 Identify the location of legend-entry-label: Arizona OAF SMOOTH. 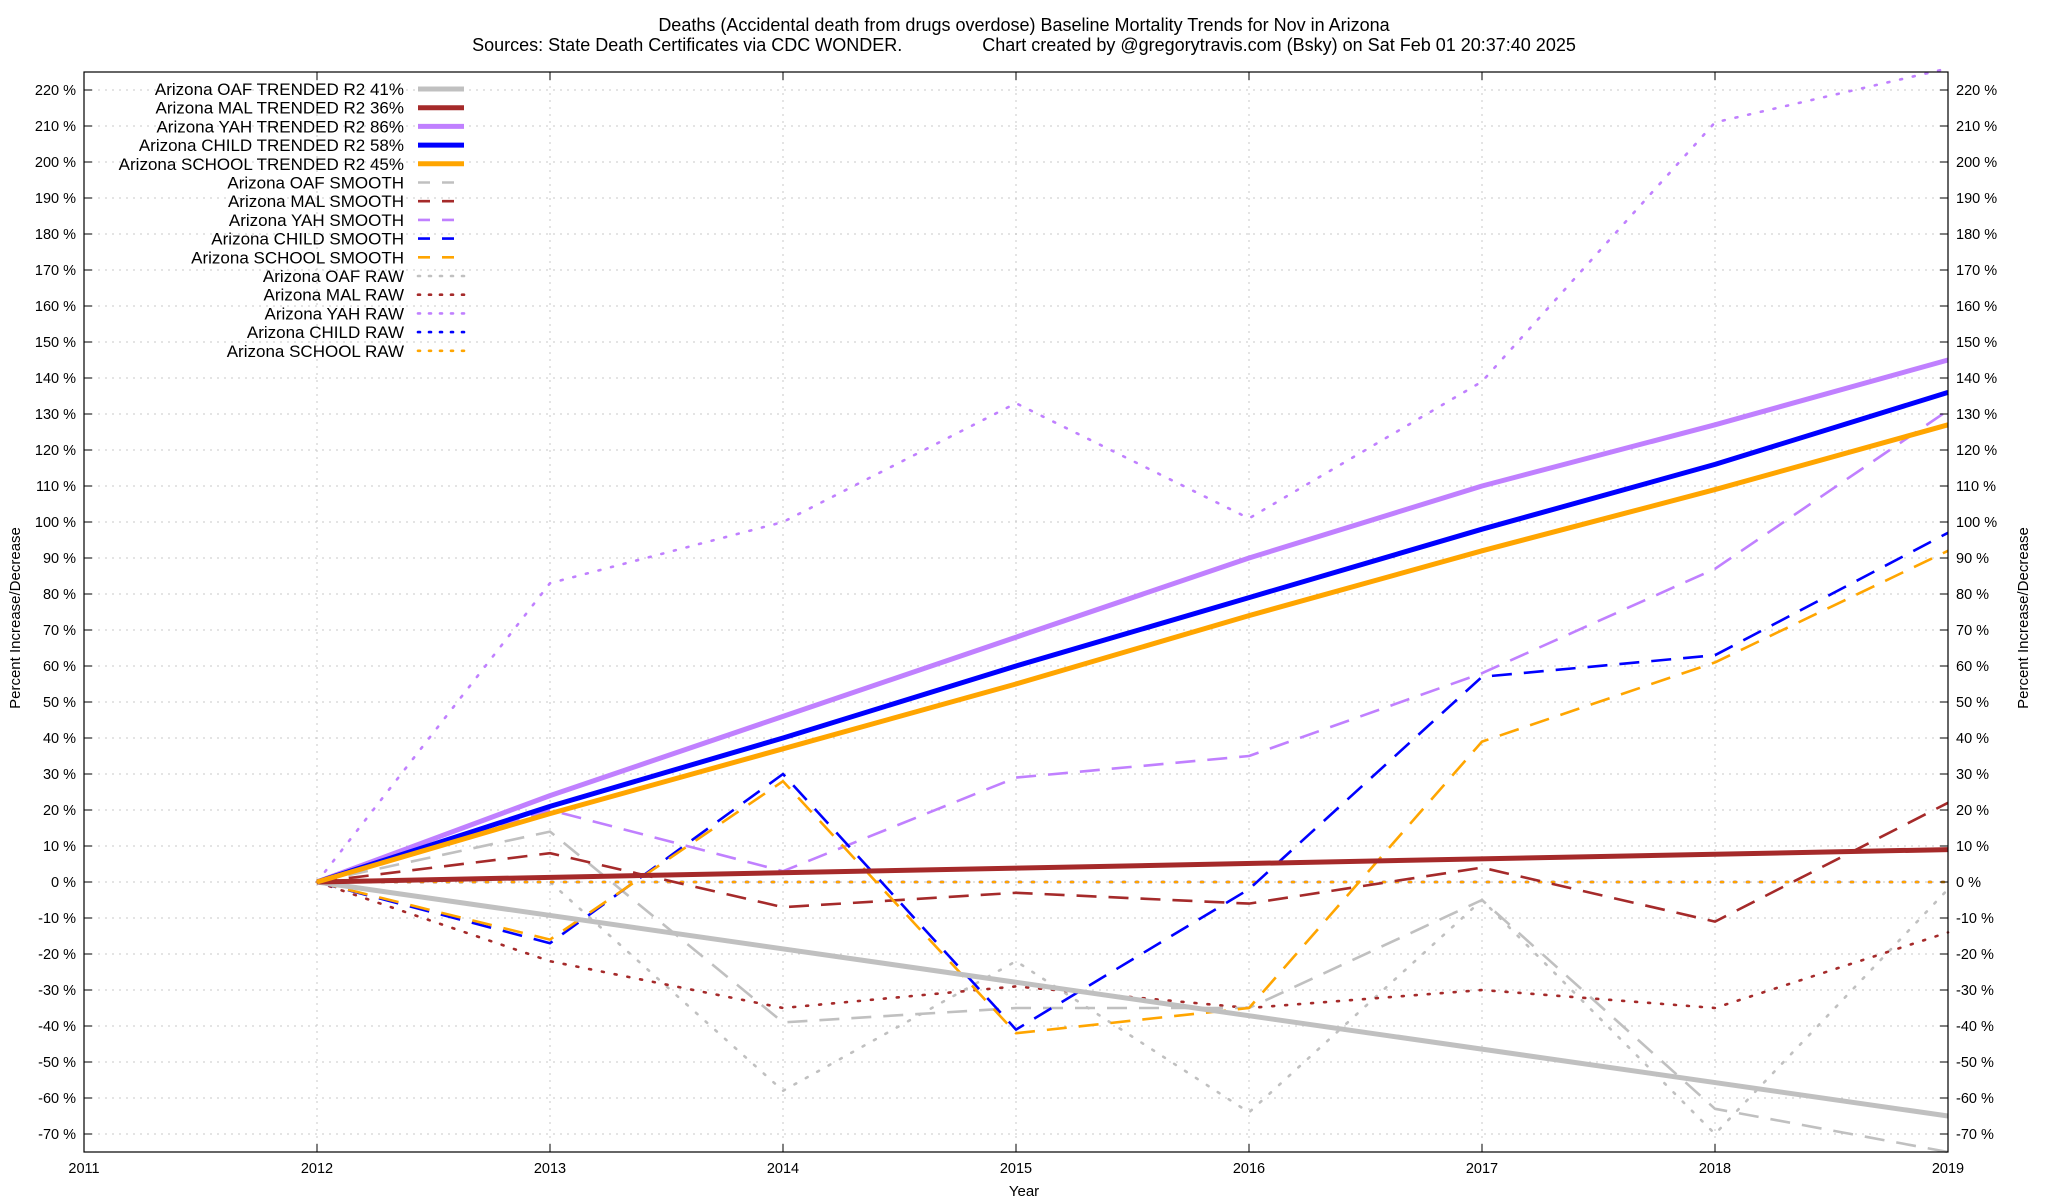
(315, 183).